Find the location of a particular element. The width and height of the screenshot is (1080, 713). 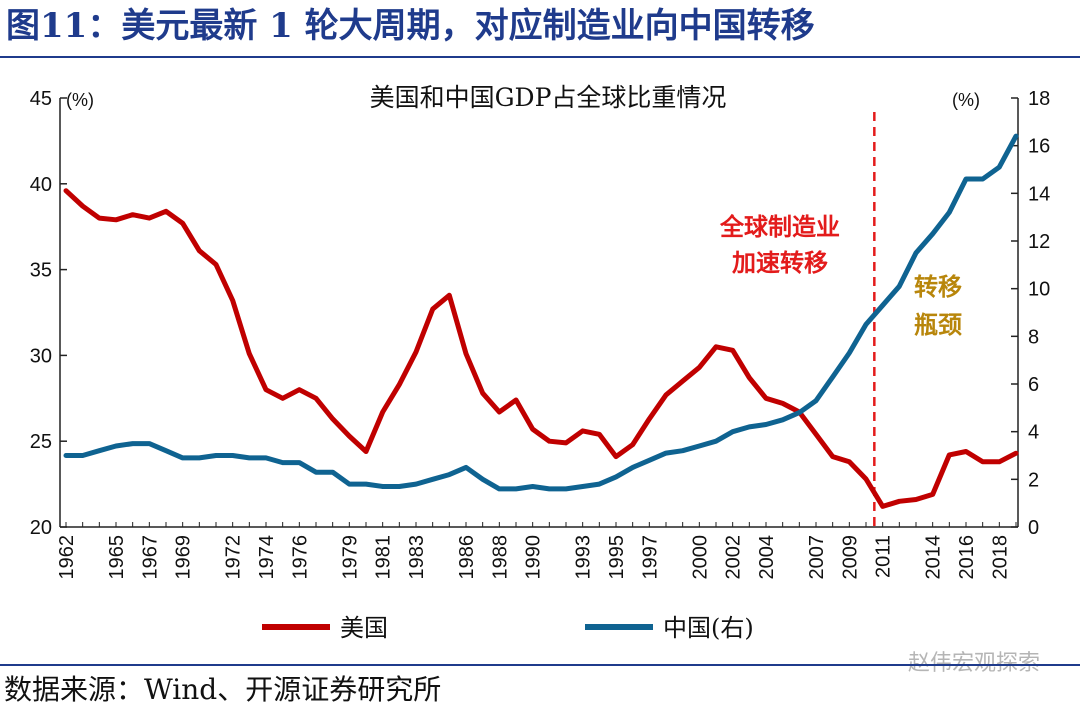

y-left-tick-label: 40 is located at coordinates (41, 185).